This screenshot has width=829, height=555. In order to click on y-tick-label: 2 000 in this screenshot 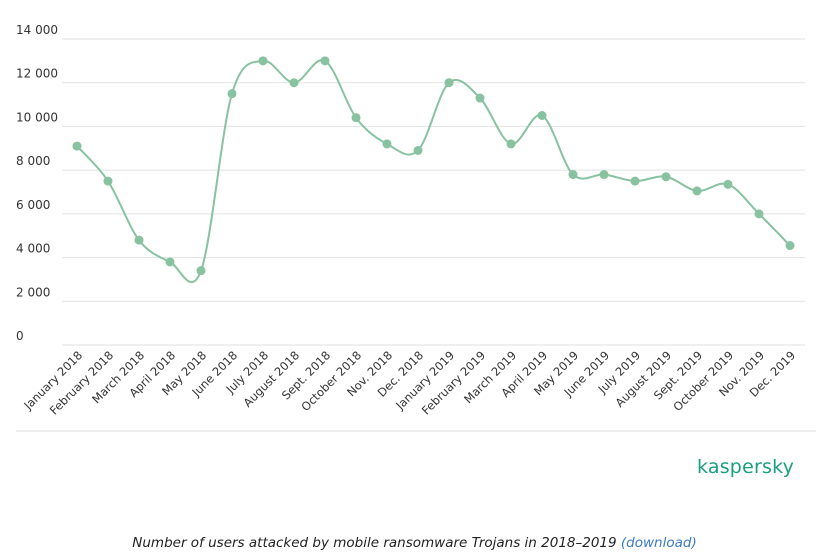, I will do `click(33, 292)`.